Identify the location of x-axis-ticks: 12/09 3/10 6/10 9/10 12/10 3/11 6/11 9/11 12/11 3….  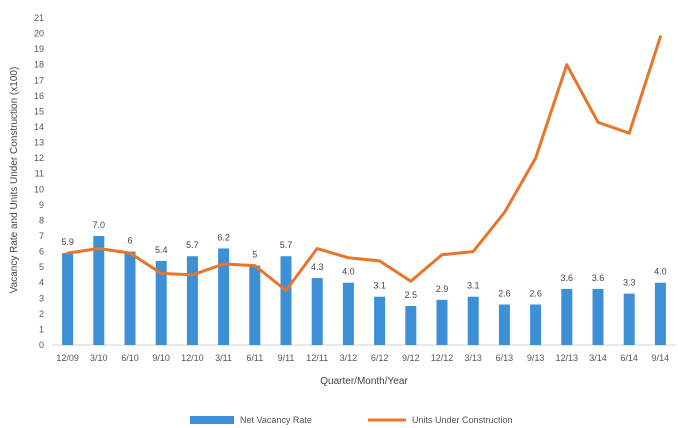
(362, 358).